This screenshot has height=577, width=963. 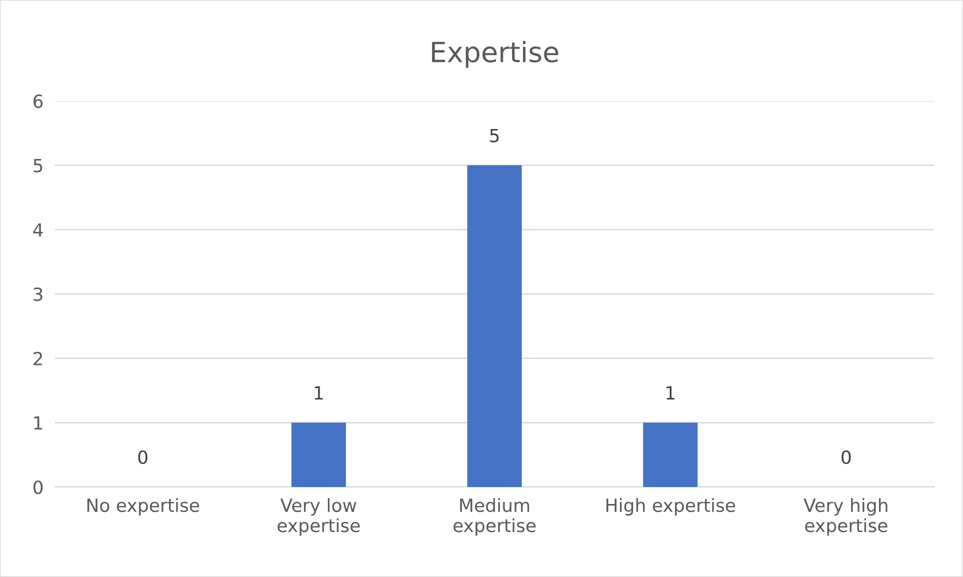 I want to click on y-tick-label: 2, so click(x=38, y=359).